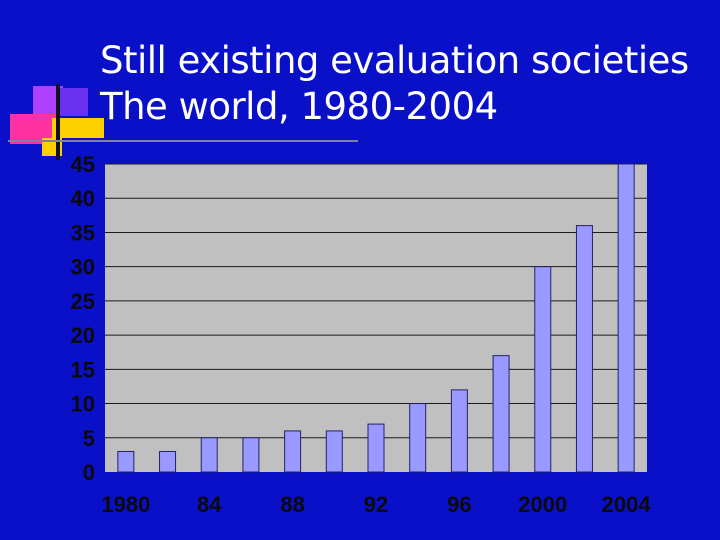  Describe the element at coordinates (83, 267) in the screenshot. I see `y-tick-label: 30` at that location.